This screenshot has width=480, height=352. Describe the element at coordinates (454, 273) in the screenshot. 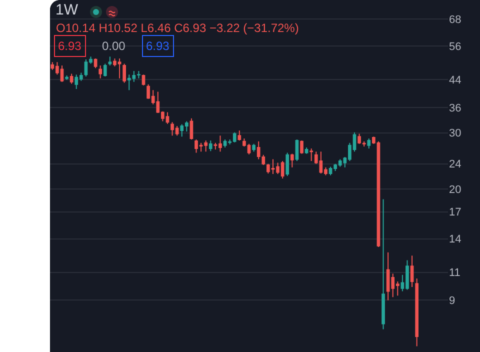

I see `y-tick-label: 11` at that location.